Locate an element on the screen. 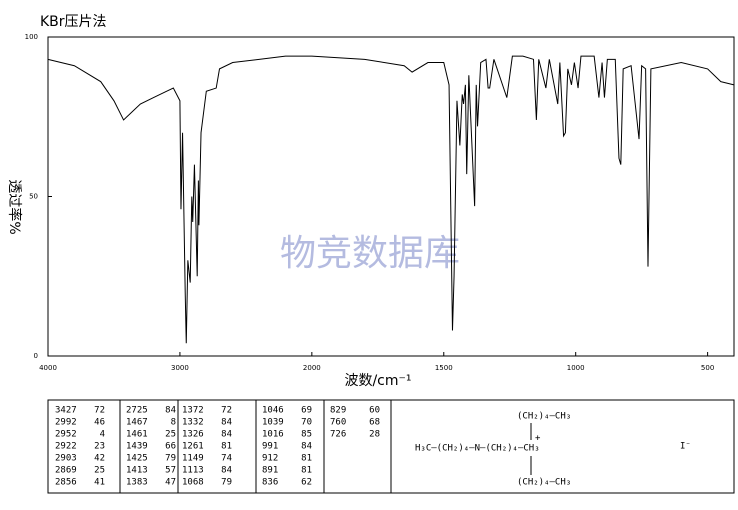 Image resolution: width=738 pixels, height=510 pixels. peak-wavenumber: 1149 is located at coordinates (193, 459).